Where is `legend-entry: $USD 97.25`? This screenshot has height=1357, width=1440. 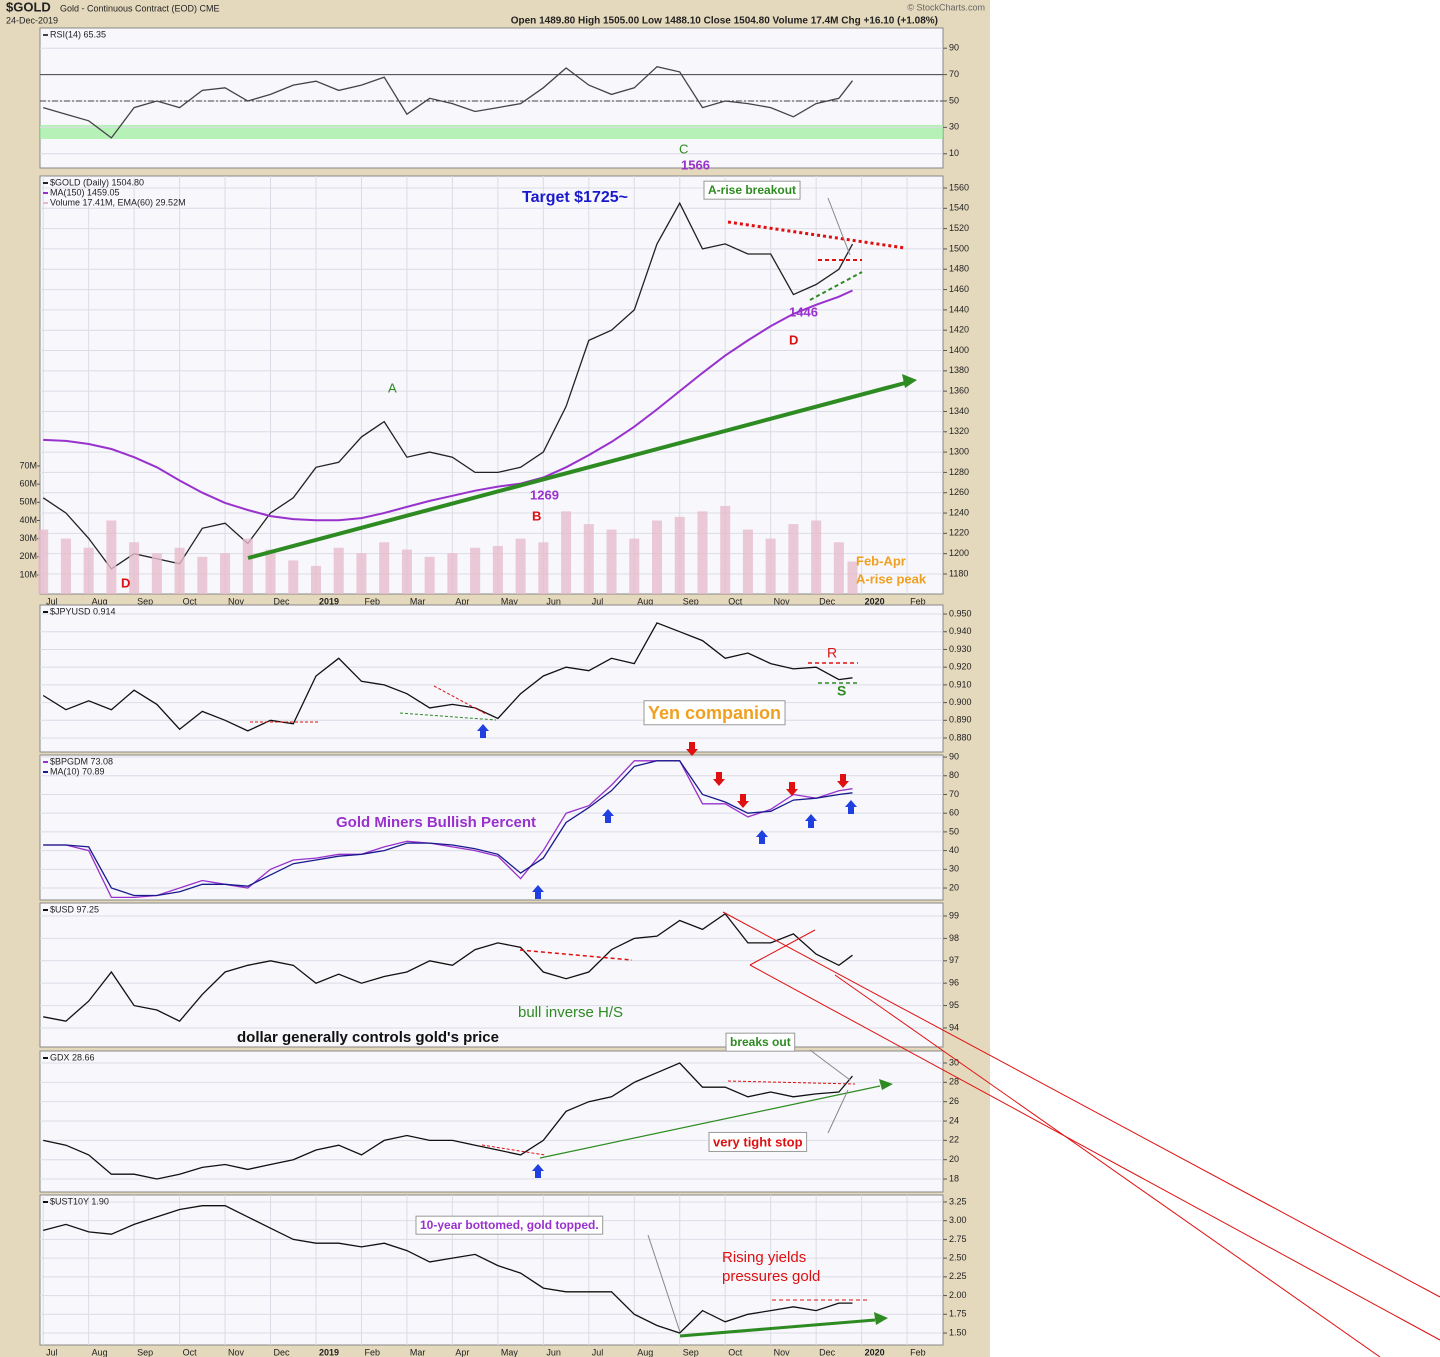
legend-entry: $USD 97.25 is located at coordinates (74, 909).